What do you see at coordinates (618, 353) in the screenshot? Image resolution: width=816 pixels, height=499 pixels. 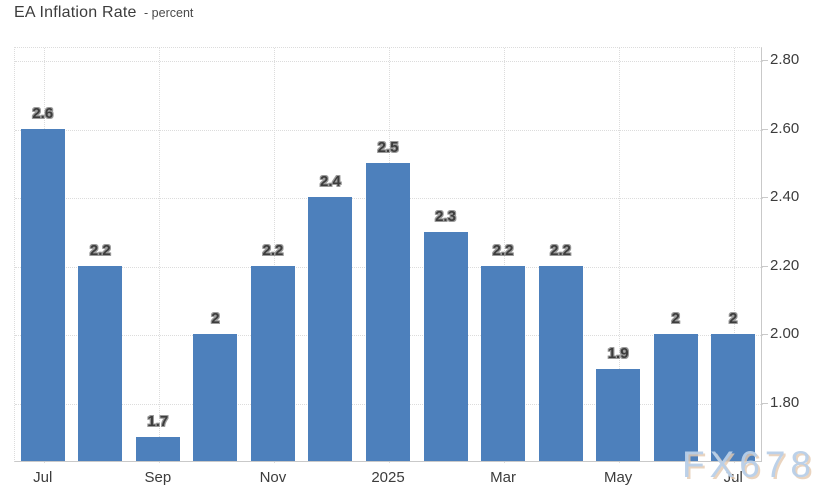 I see `bar-value-label: 1.9` at bounding box center [618, 353].